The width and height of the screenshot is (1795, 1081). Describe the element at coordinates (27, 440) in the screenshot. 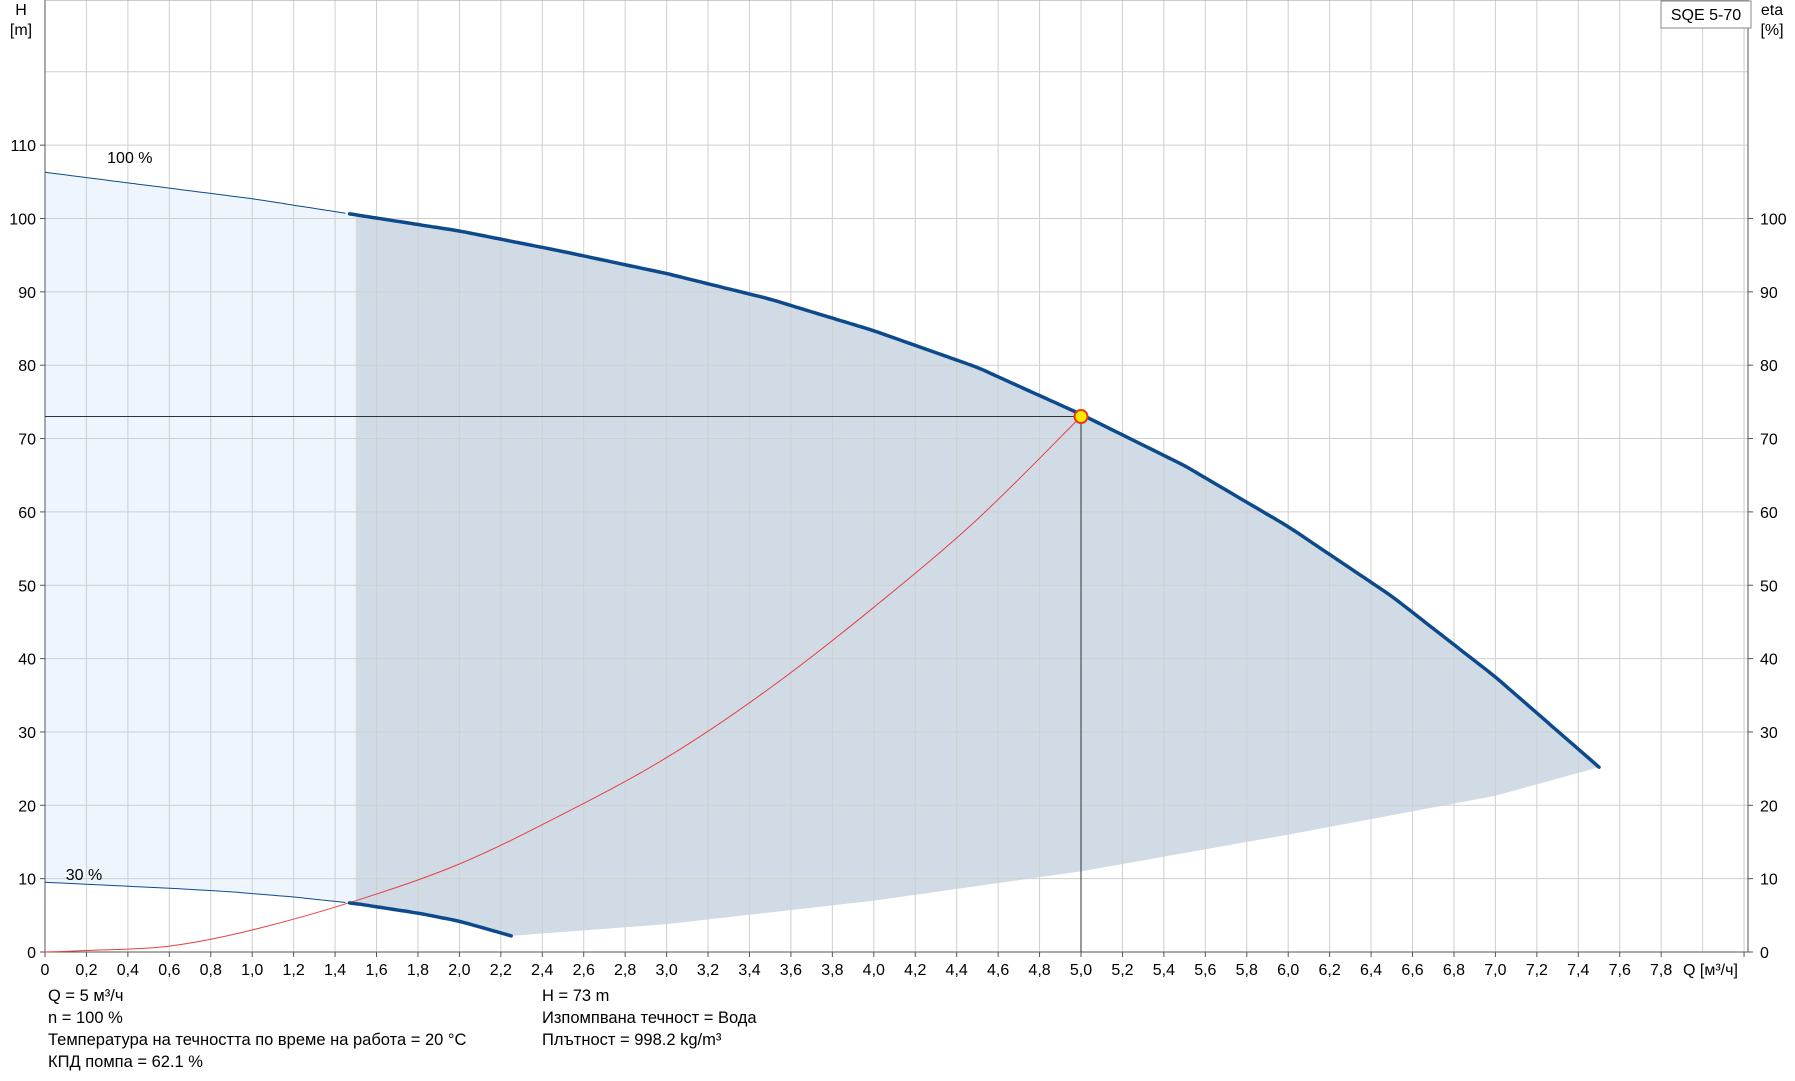

I see `y-tick-label-left: 70` at that location.